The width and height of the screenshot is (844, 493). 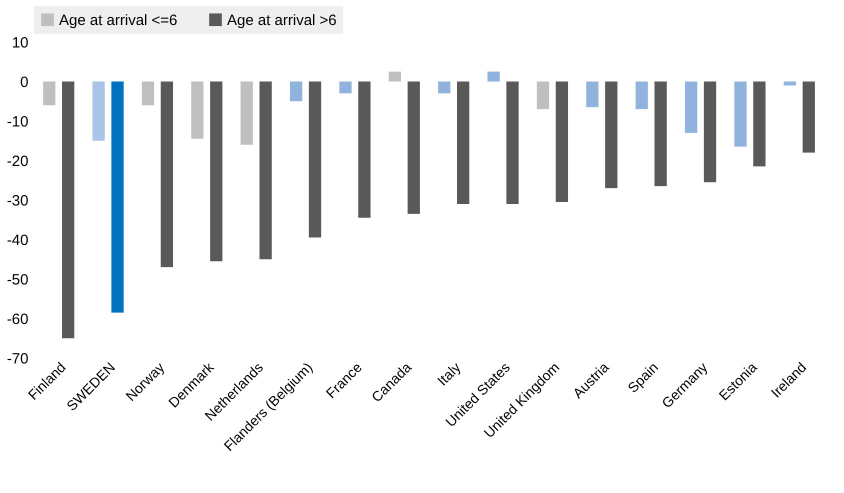 I want to click on y-tick-label: -10, so click(x=17, y=122).